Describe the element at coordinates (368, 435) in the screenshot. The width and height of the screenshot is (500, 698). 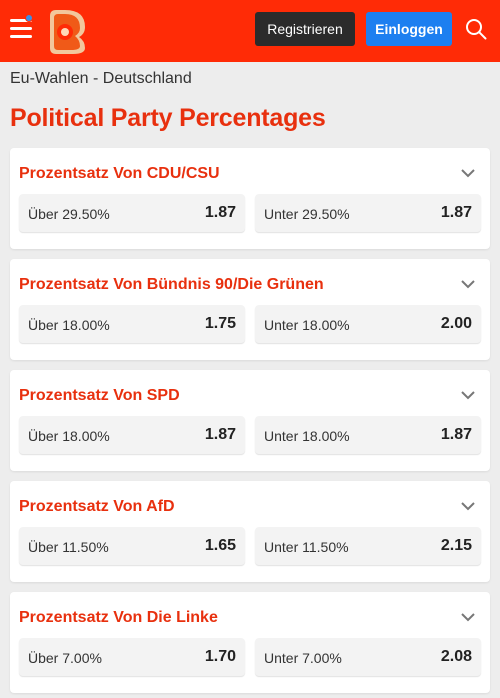
I see `odds-button-under: Unter 18.00% 1.87` at that location.